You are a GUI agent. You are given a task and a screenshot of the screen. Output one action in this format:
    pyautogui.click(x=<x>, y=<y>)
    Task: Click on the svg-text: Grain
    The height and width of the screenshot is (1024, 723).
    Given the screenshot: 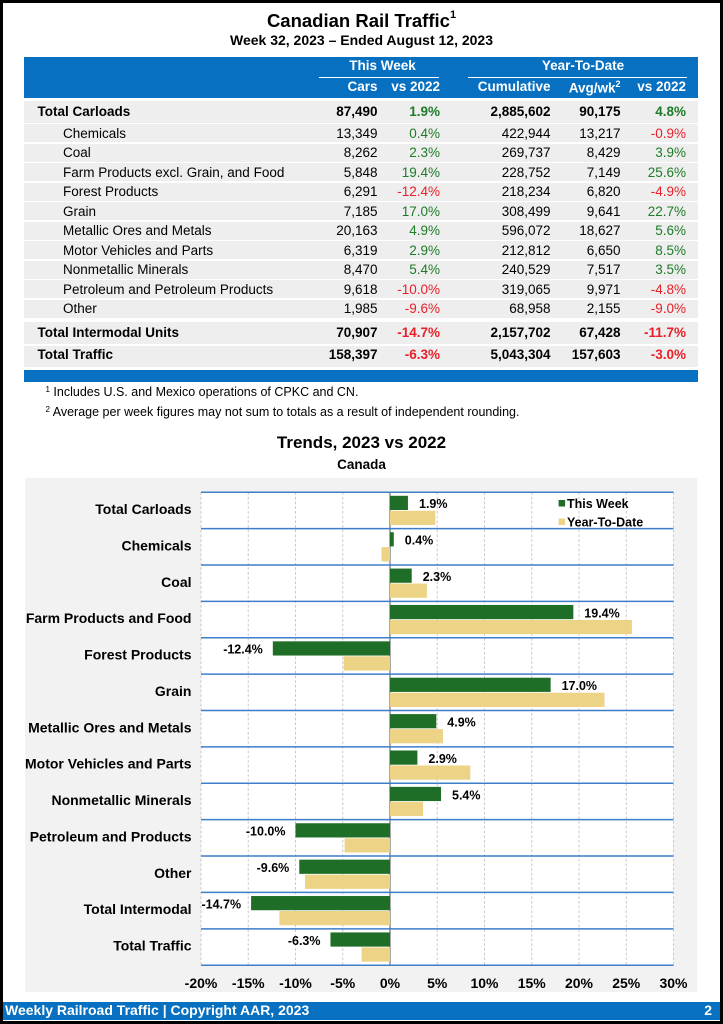 What is the action you would take?
    pyautogui.click(x=173, y=691)
    